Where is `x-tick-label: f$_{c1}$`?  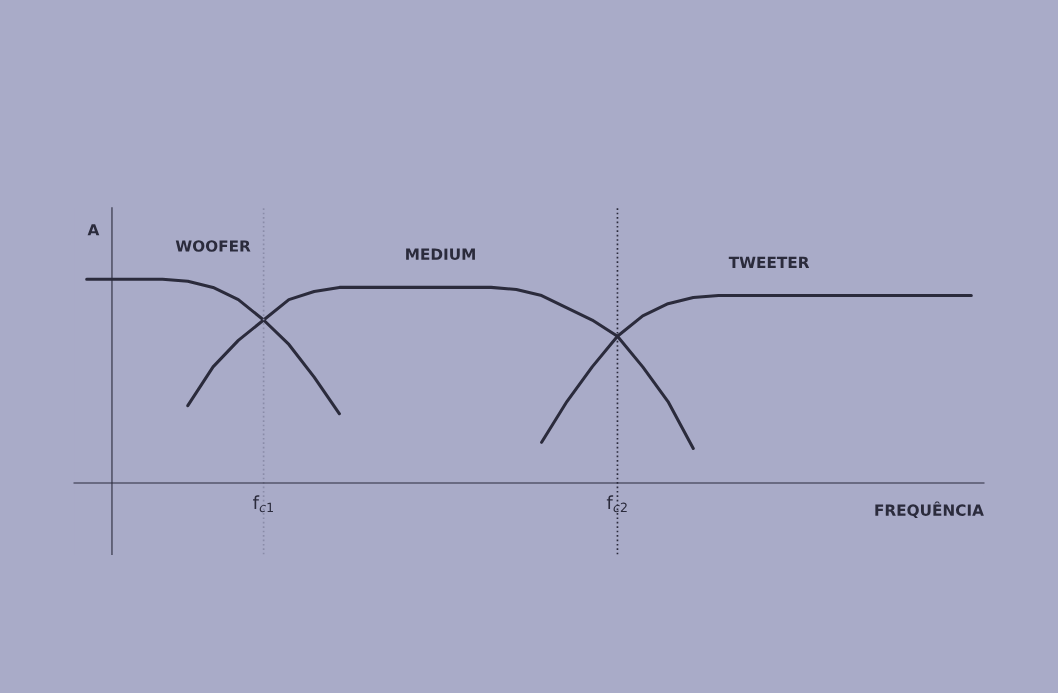
x-tick-label: f$_{c1}$ is located at coordinates (263, 504).